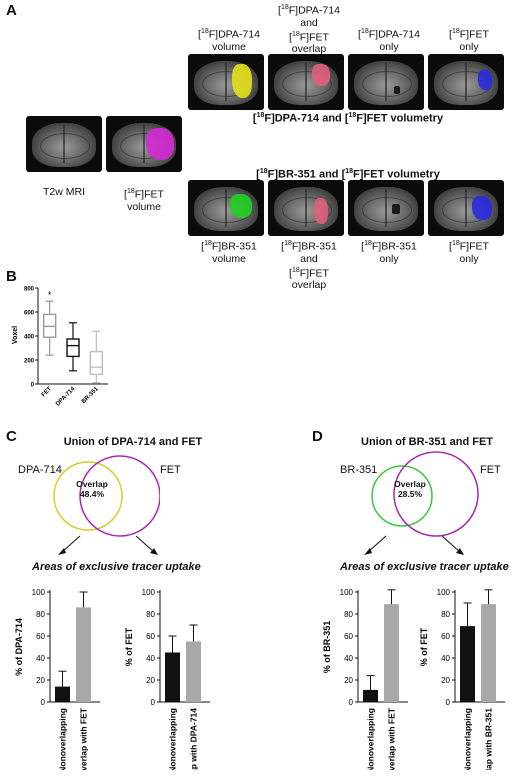 The image size is (520, 779). I want to click on venn-d-overlap-value: 28.5%, so click(410, 494).